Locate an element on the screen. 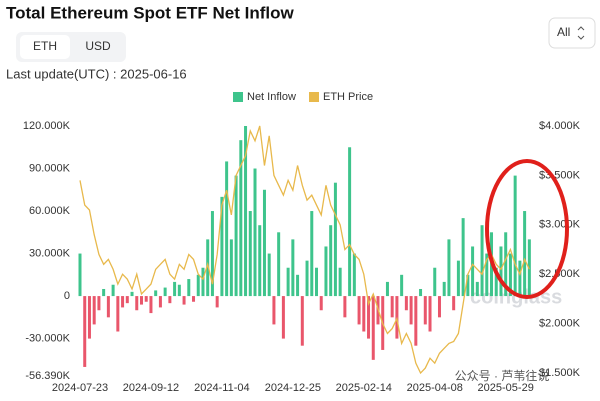 This screenshot has width=600, height=401. y-tick-label: -30.000K is located at coordinates (47, 339).